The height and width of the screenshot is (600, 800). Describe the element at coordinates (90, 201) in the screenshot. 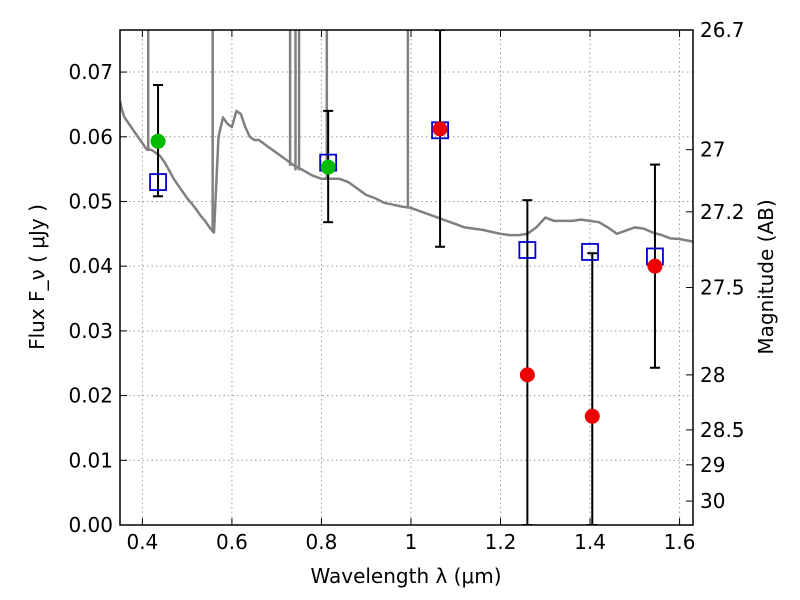

I see `y-tick-label: 0.05` at that location.